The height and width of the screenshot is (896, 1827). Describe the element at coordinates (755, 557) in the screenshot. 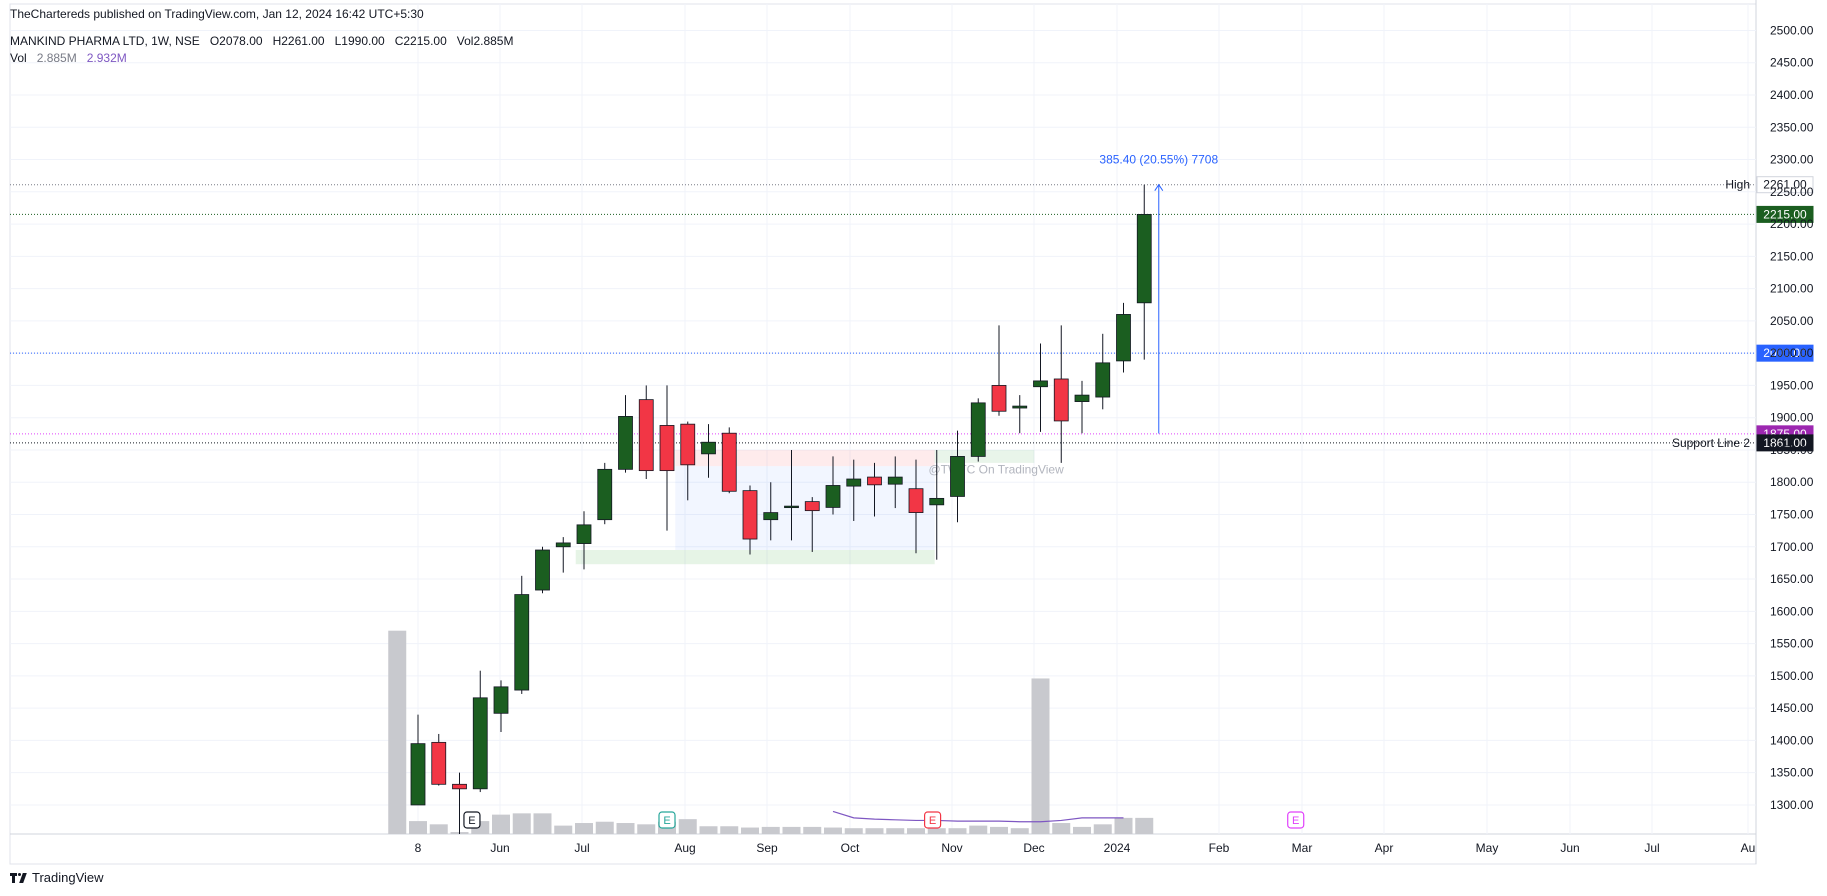

I see `support-zone` at that location.